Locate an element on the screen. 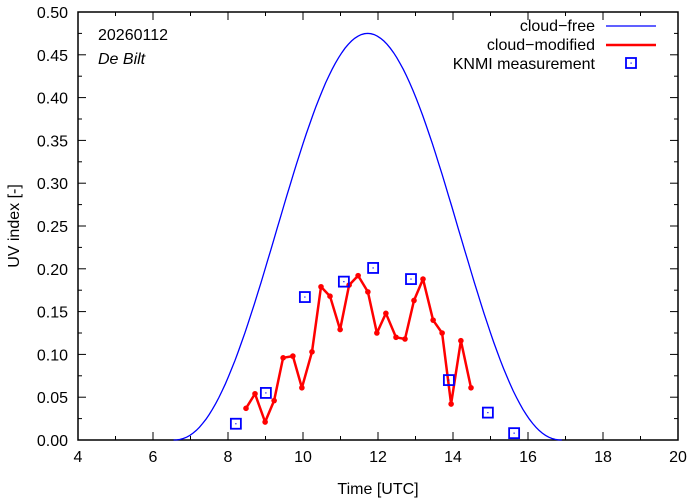 The image size is (694, 501). y-tick-label: 0.20 is located at coordinates (52, 270).